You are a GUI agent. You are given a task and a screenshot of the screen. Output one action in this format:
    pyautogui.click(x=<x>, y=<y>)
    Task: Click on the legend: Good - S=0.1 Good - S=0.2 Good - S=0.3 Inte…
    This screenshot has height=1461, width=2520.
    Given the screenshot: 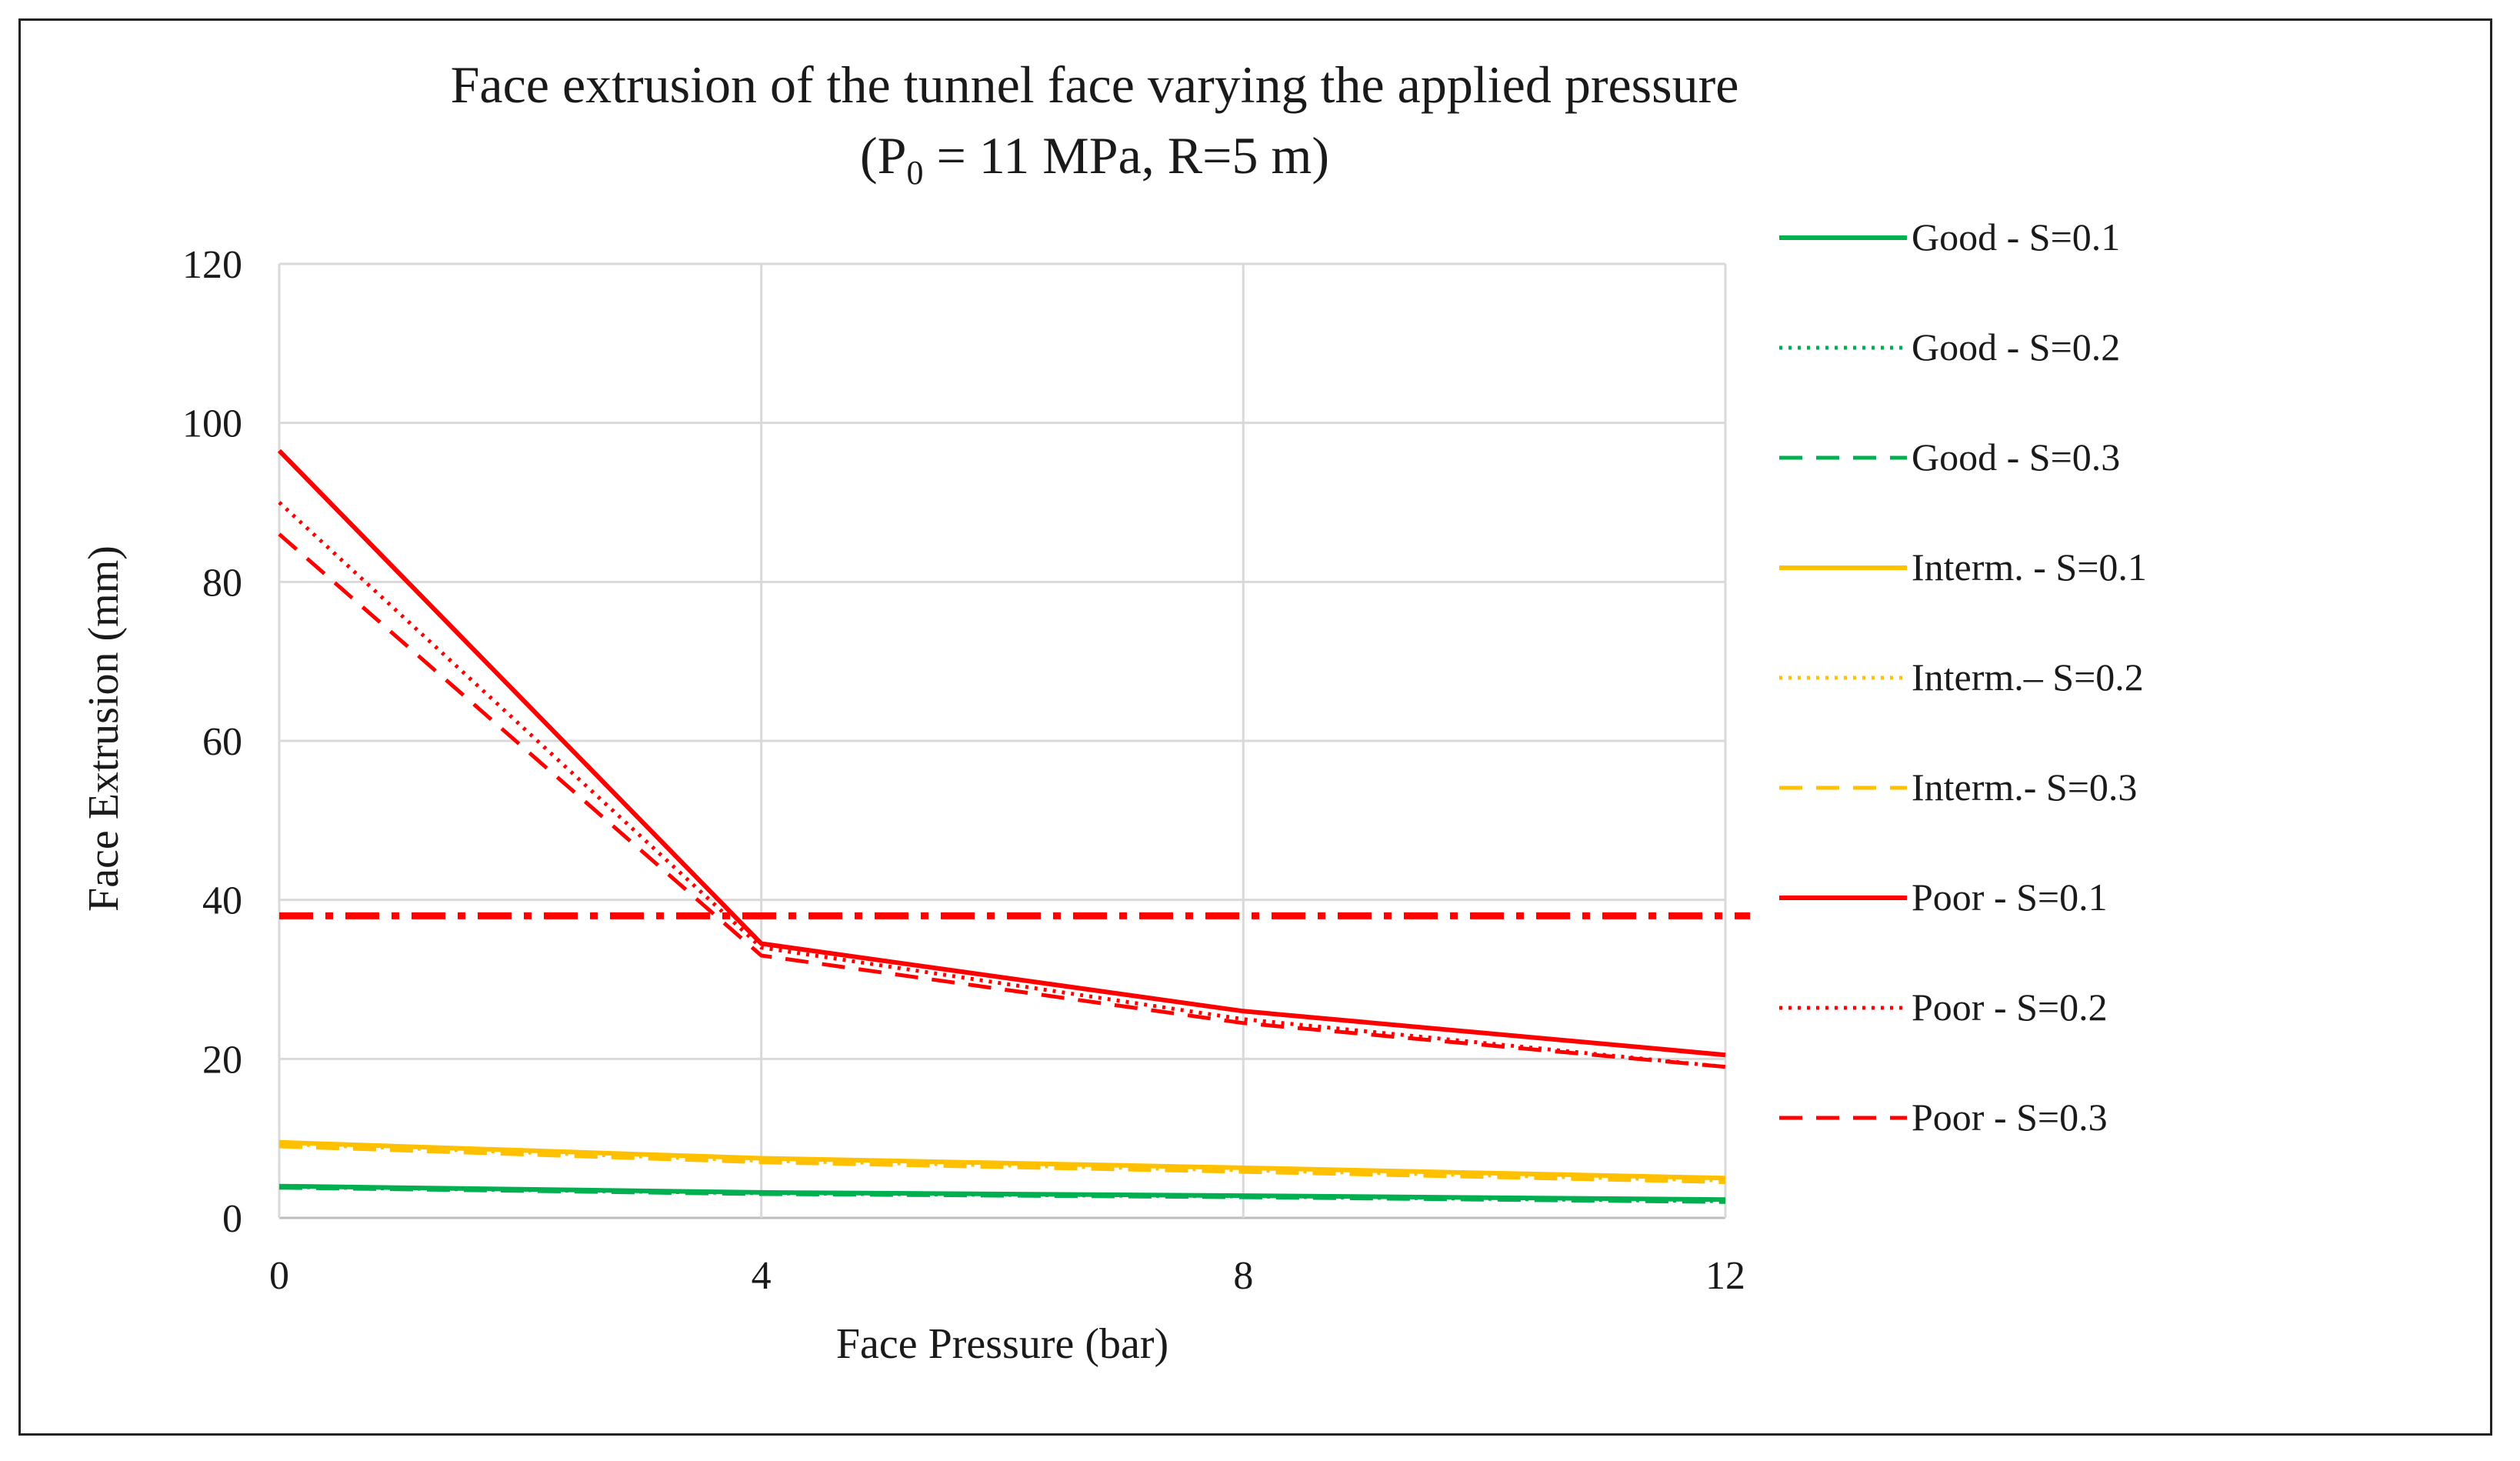 What is the action you would take?
    pyautogui.click(x=1963, y=677)
    